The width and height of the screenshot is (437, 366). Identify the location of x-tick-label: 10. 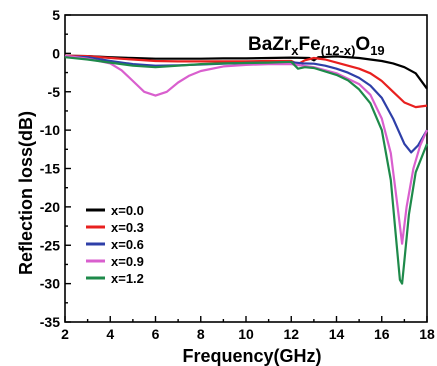
(246, 334).